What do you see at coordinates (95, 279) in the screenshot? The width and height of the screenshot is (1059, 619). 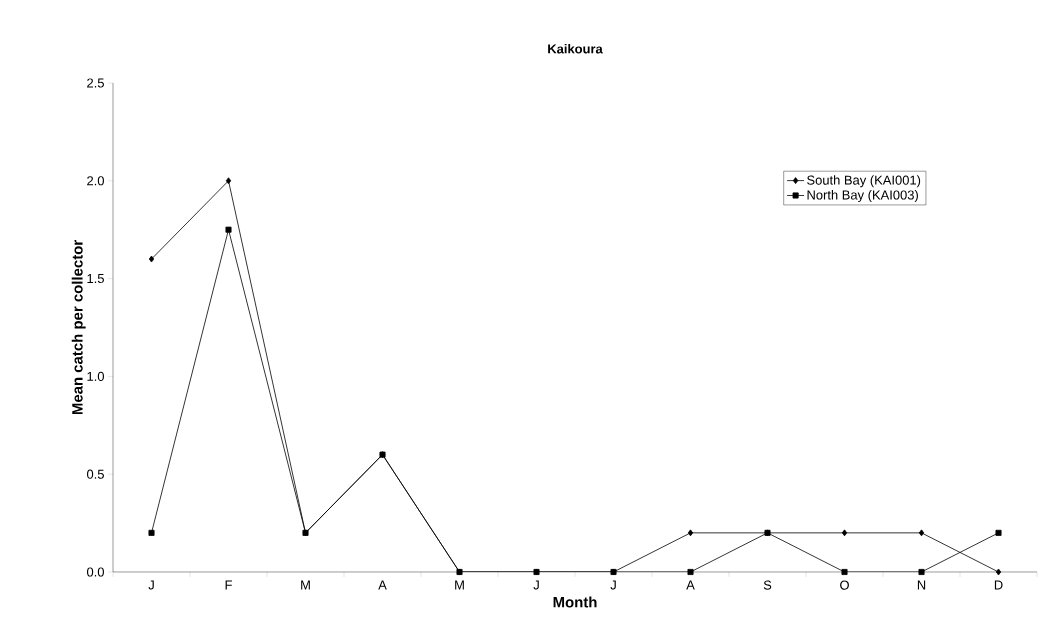 I see `y-tick-label: 1.5` at bounding box center [95, 279].